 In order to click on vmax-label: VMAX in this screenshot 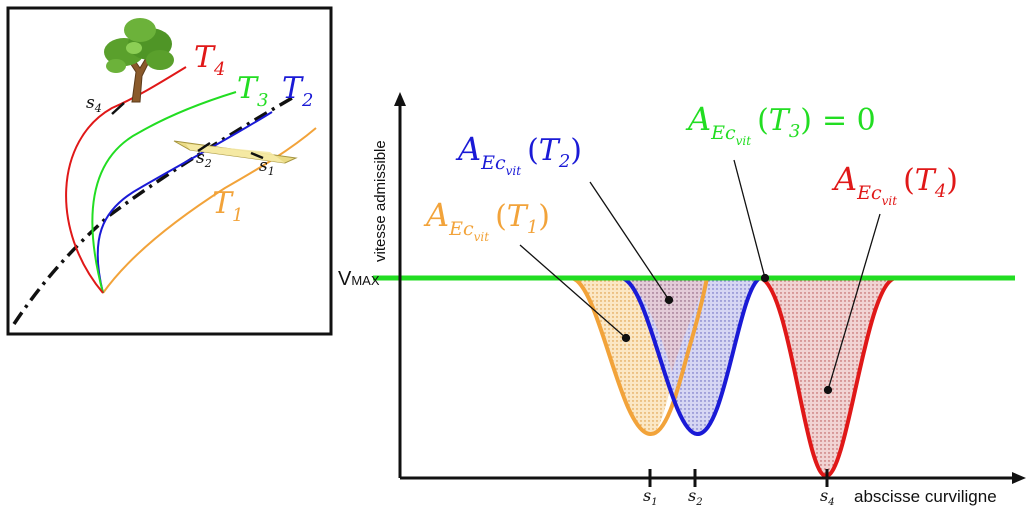, I will do `click(359, 279)`.